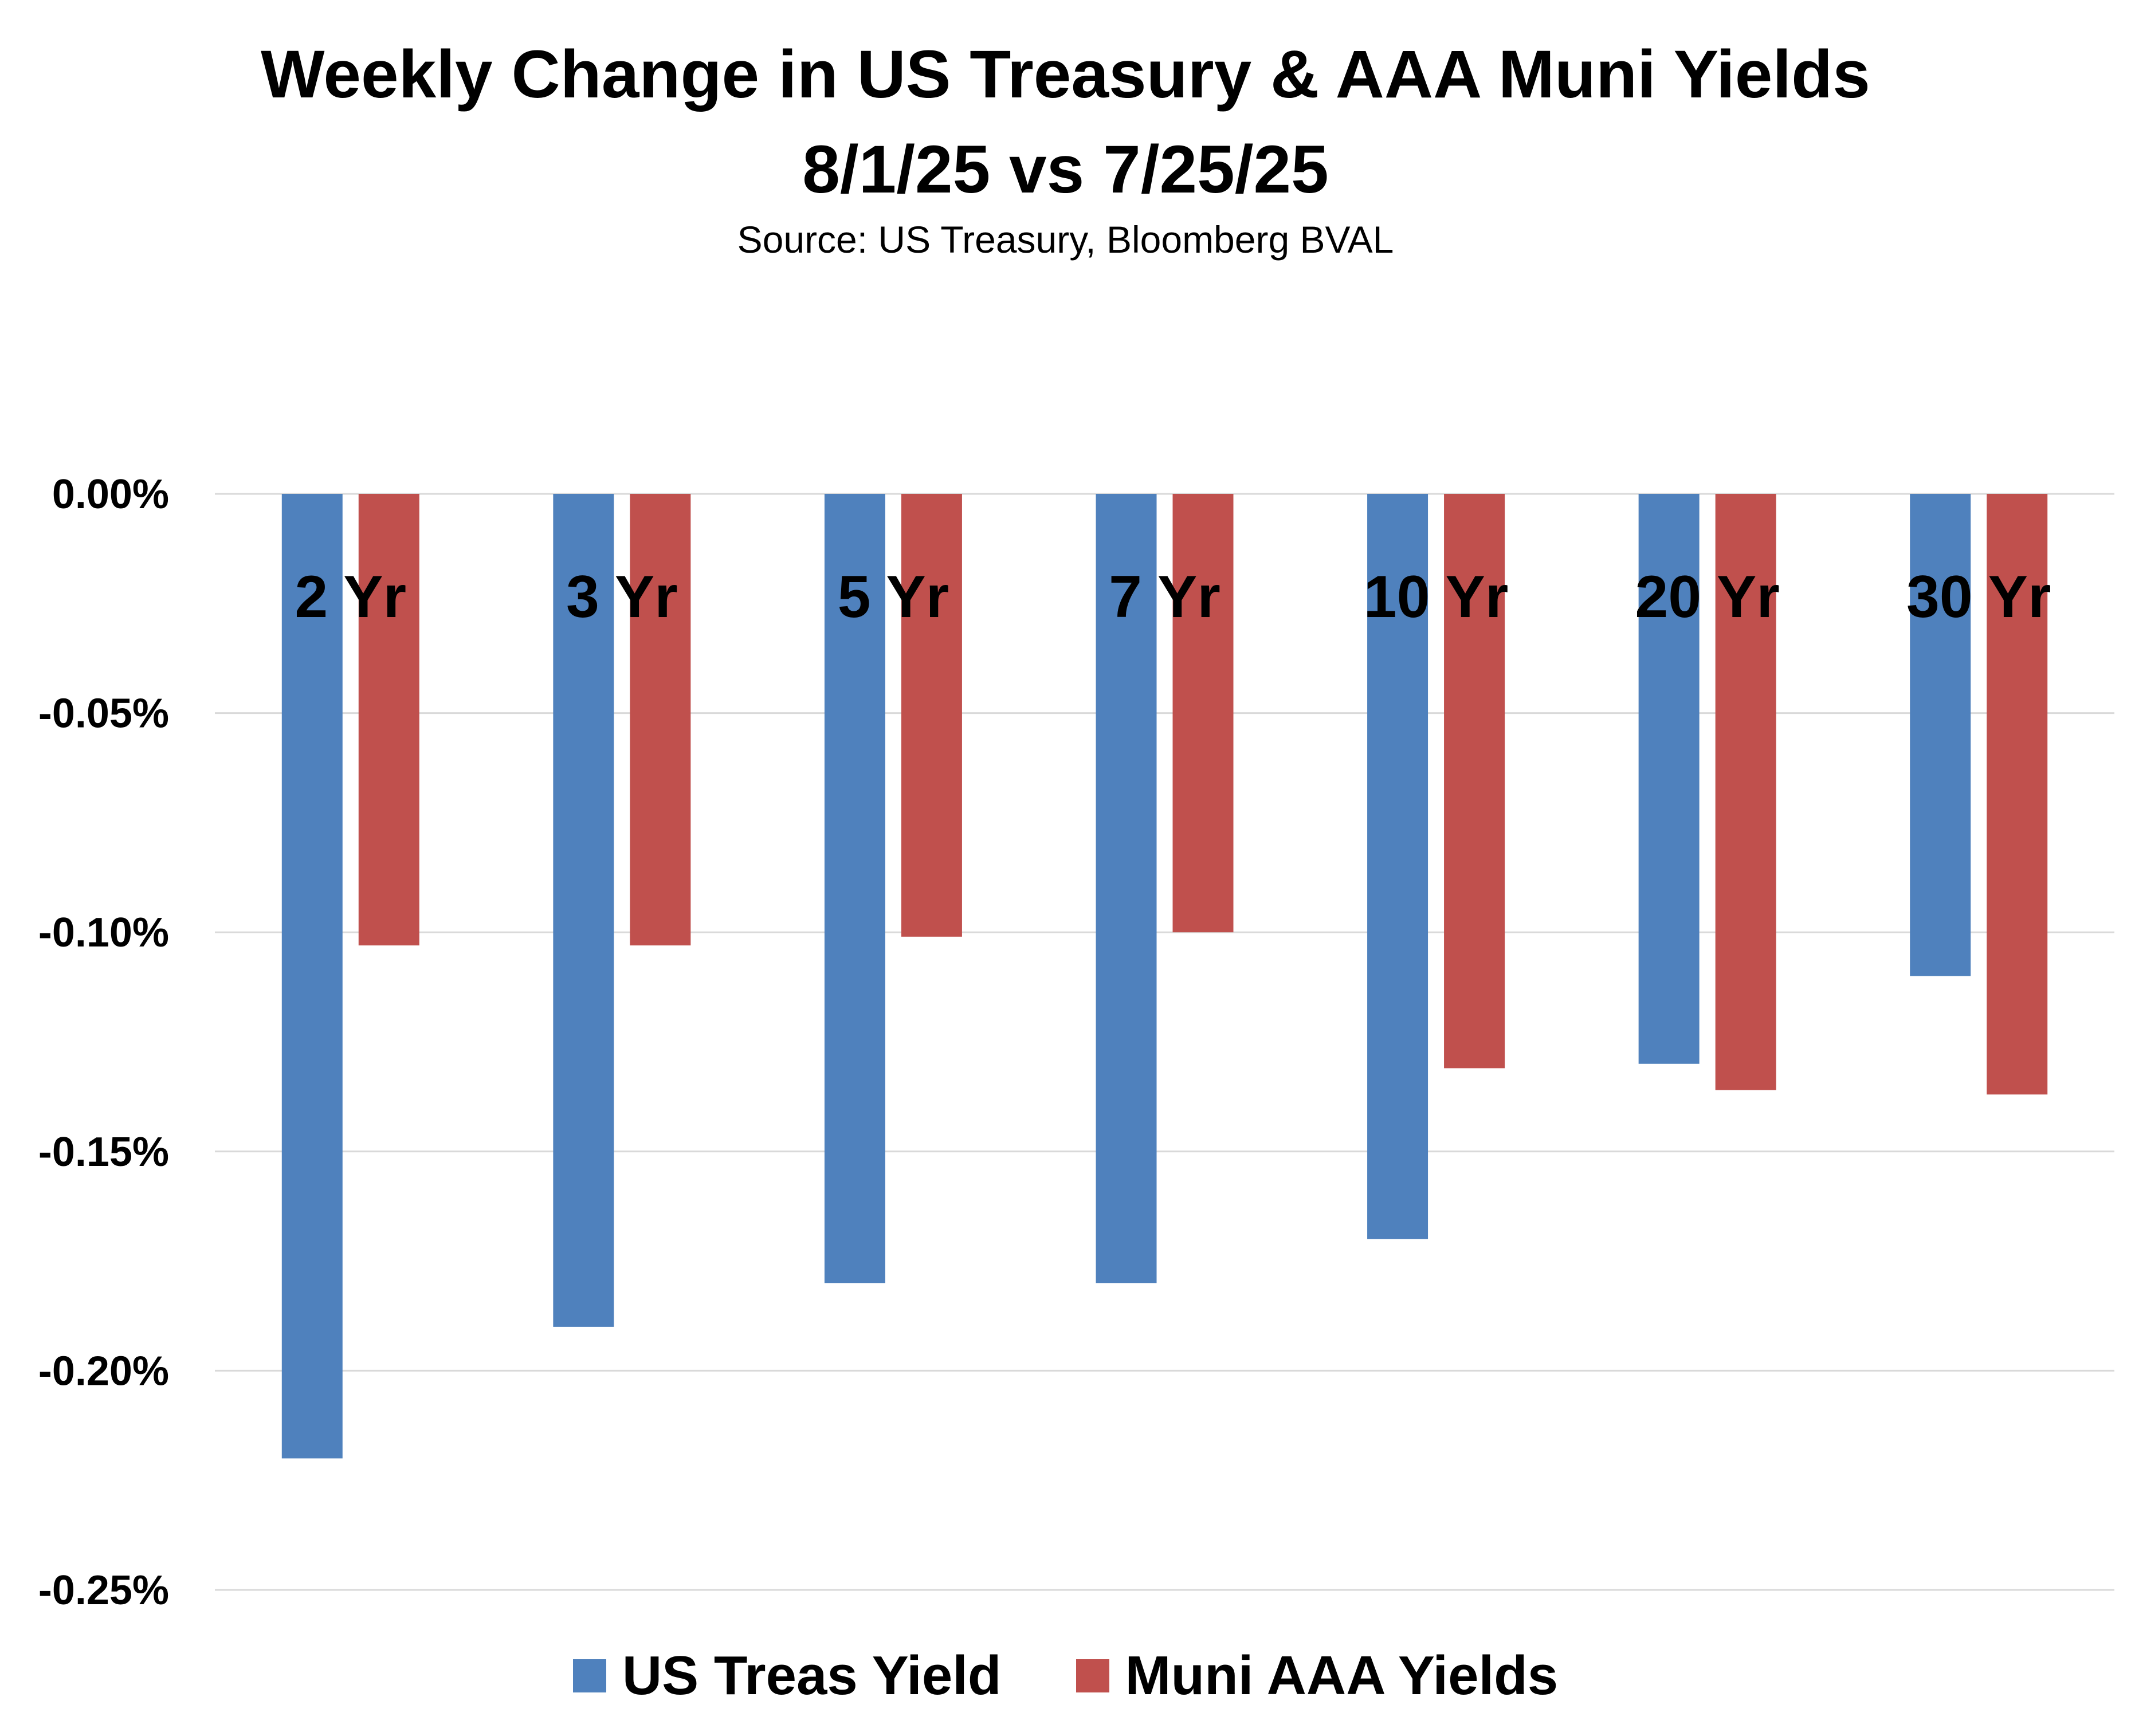 Image resolution: width=2131 pixels, height=1736 pixels. What do you see at coordinates (104, 1590) in the screenshot?
I see `y-tick-label: -0.25%` at bounding box center [104, 1590].